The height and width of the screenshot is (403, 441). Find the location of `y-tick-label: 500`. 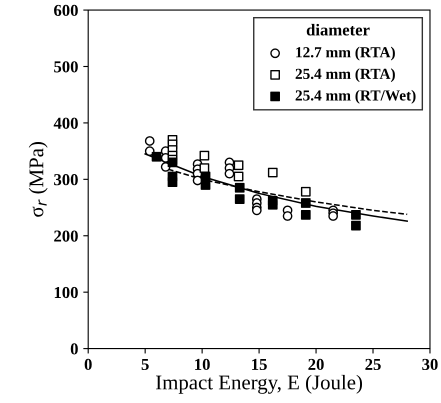

y-tick-label: 500 is located at coordinates (66, 66).